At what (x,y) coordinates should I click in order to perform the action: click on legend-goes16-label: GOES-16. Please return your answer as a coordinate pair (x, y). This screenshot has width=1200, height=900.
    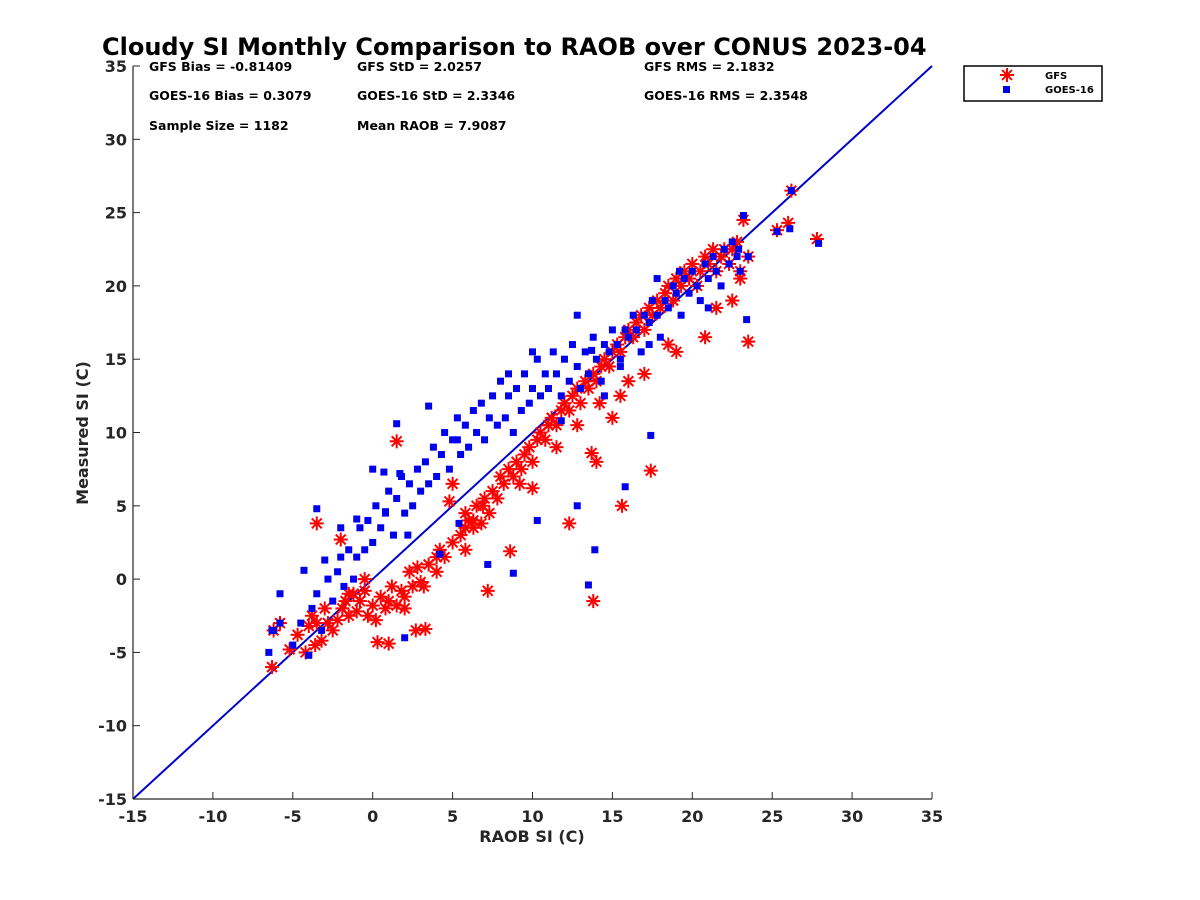
    Looking at the image, I should click on (1069, 90).